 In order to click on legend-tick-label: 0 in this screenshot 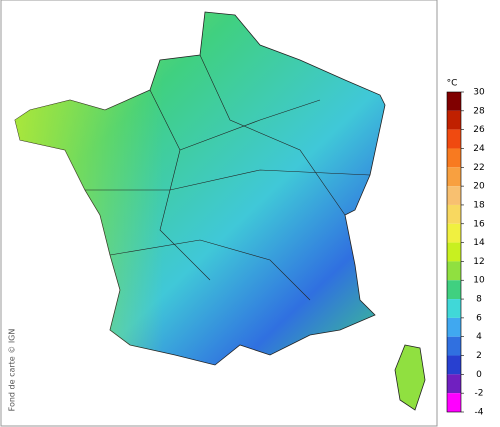, I will do `click(479, 375)`.